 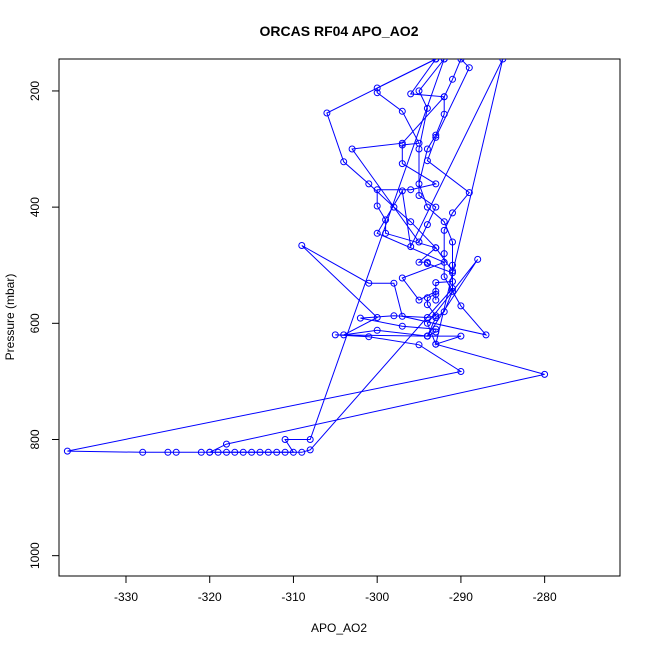 What do you see at coordinates (43, 325) in the screenshot?
I see `y-axis: 200 400 600 800 1000` at bounding box center [43, 325].